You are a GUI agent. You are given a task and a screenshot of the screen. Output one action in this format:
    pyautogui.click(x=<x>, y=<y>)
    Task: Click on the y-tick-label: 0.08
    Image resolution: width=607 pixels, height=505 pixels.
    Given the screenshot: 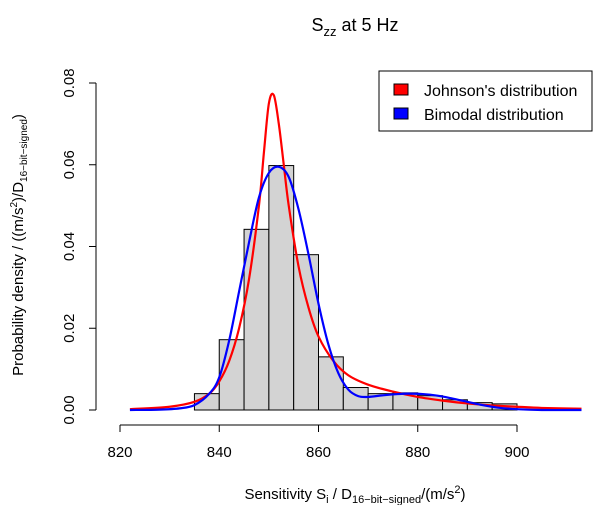 What is the action you would take?
    pyautogui.click(x=69, y=82)
    